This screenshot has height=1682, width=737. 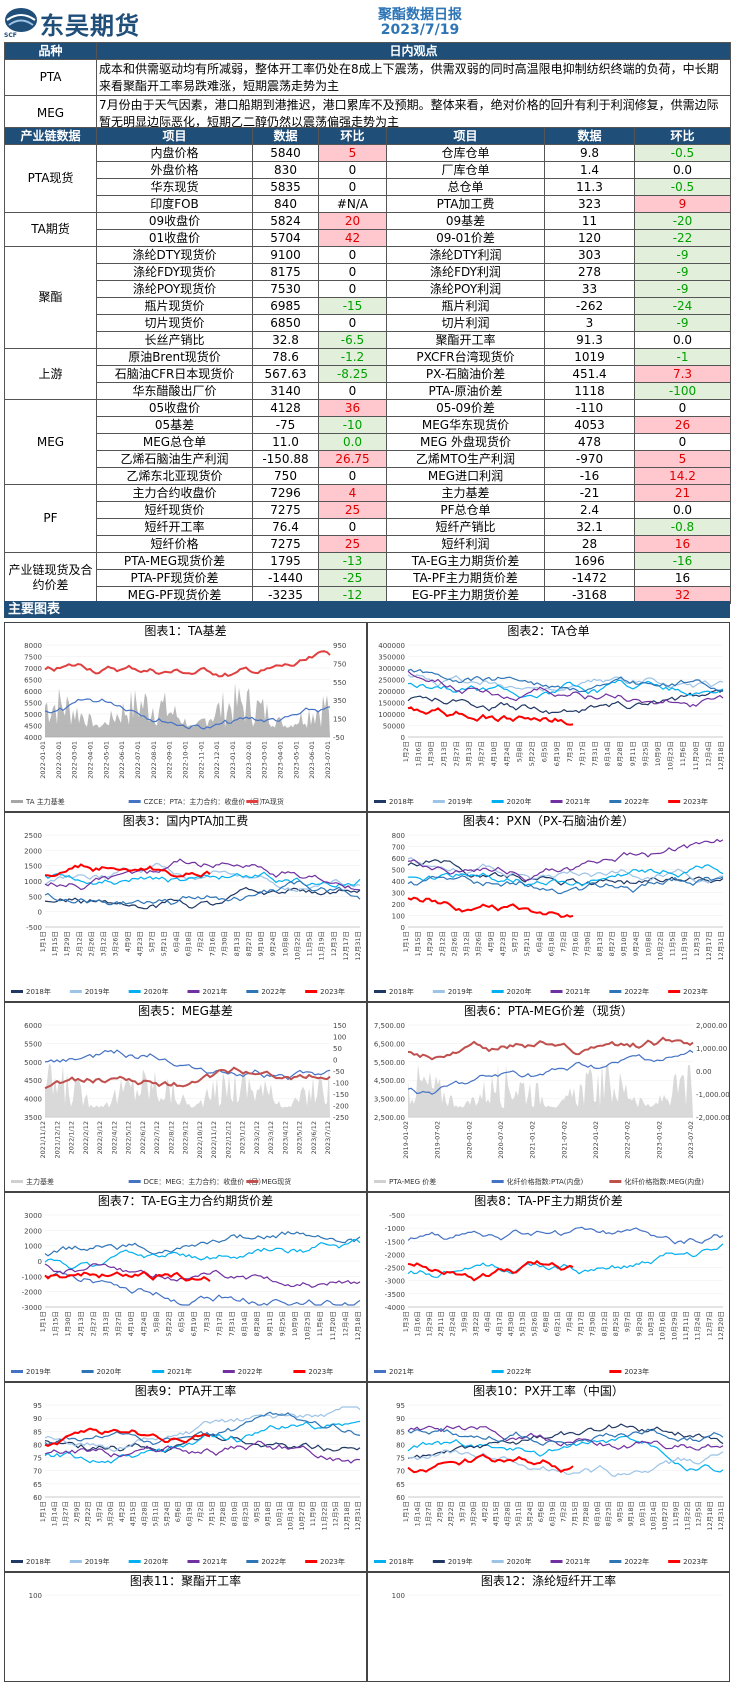 What do you see at coordinates (174, 238) in the screenshot?
I see `item-name: 01收盘价` at bounding box center [174, 238].